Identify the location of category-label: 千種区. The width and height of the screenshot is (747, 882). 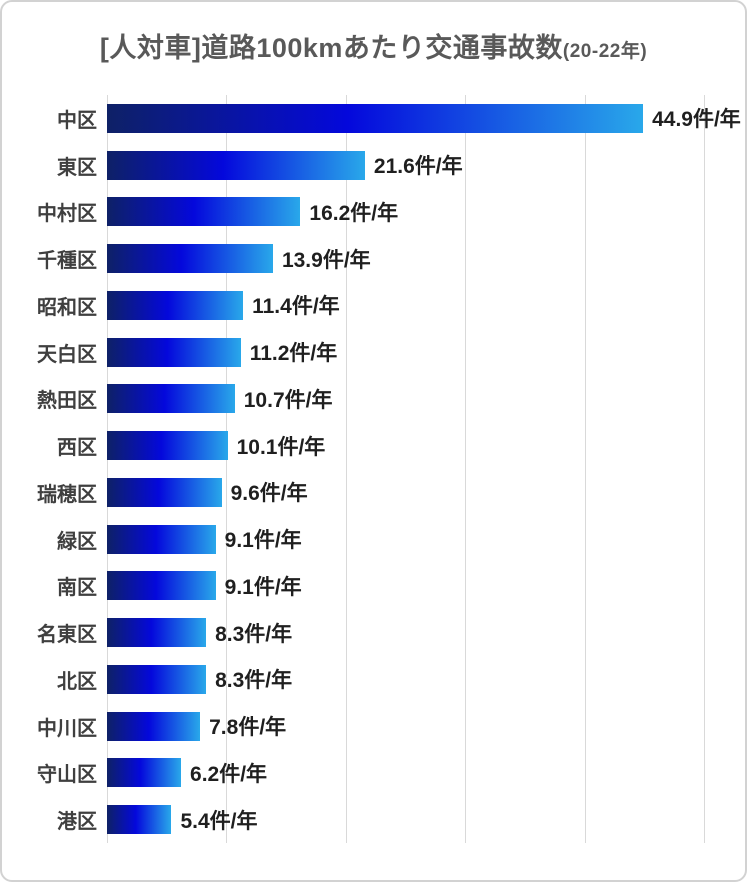
(67, 261).